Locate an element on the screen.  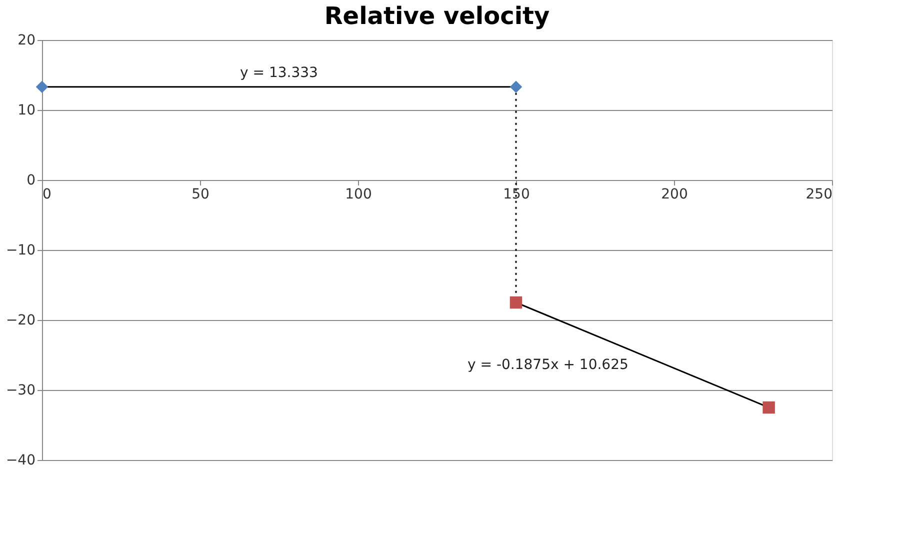
y-tick-label: 10 is located at coordinates (27, 110).